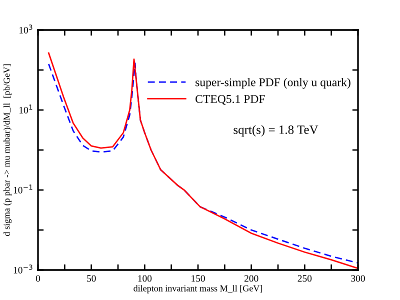 This screenshot has width=400, height=300. What do you see at coordinates (198, 278) in the screenshot?
I see `x-tick-label: 150` at bounding box center [198, 278].